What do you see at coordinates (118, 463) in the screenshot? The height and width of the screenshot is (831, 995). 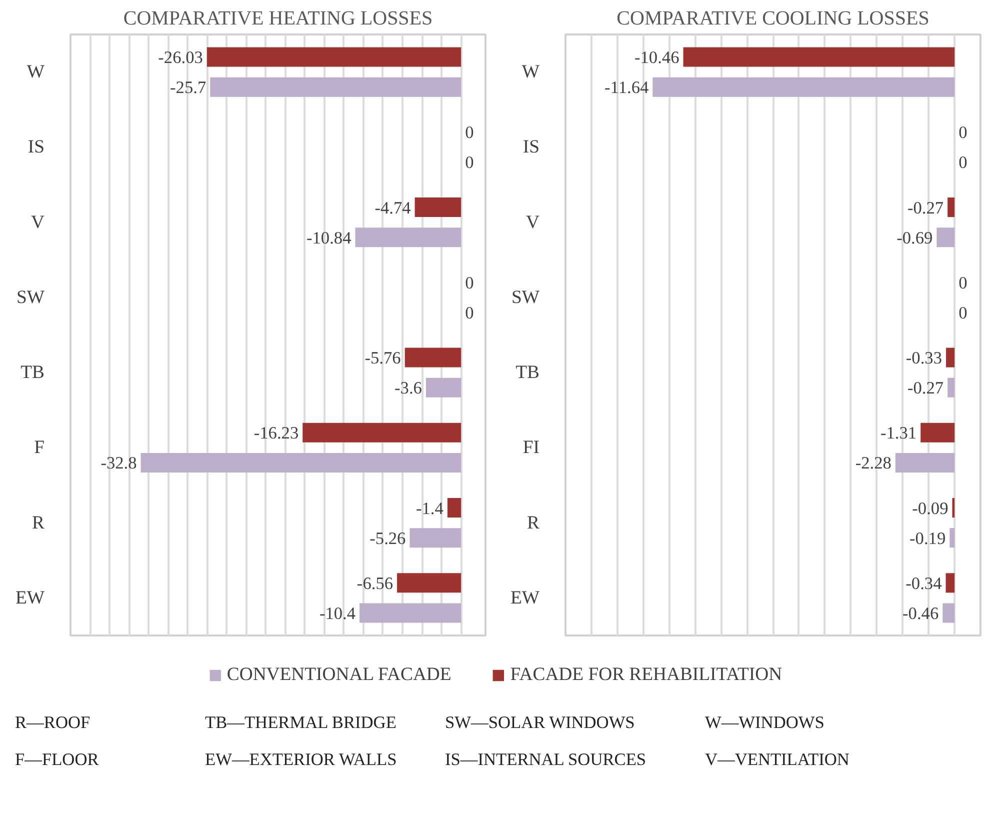 I see `data-label: -32.8` at bounding box center [118, 463].